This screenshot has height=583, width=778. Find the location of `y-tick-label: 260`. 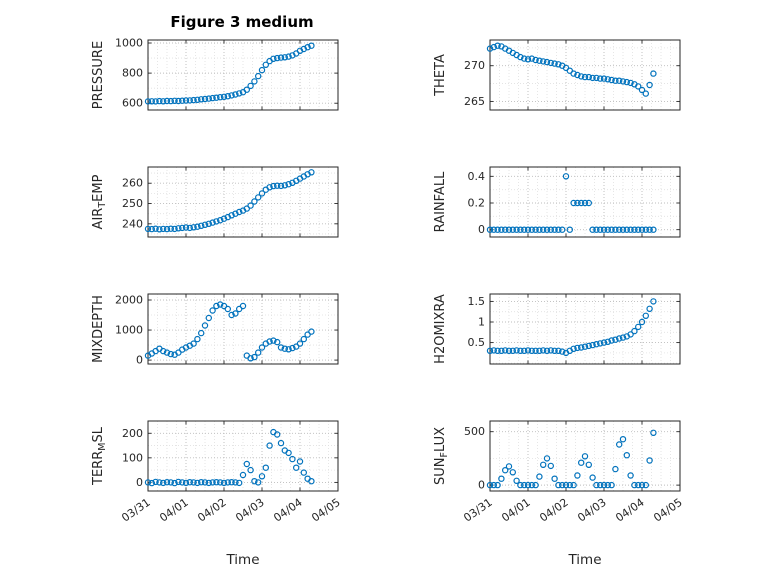

y-tick-label: 260 is located at coordinates (132, 183).